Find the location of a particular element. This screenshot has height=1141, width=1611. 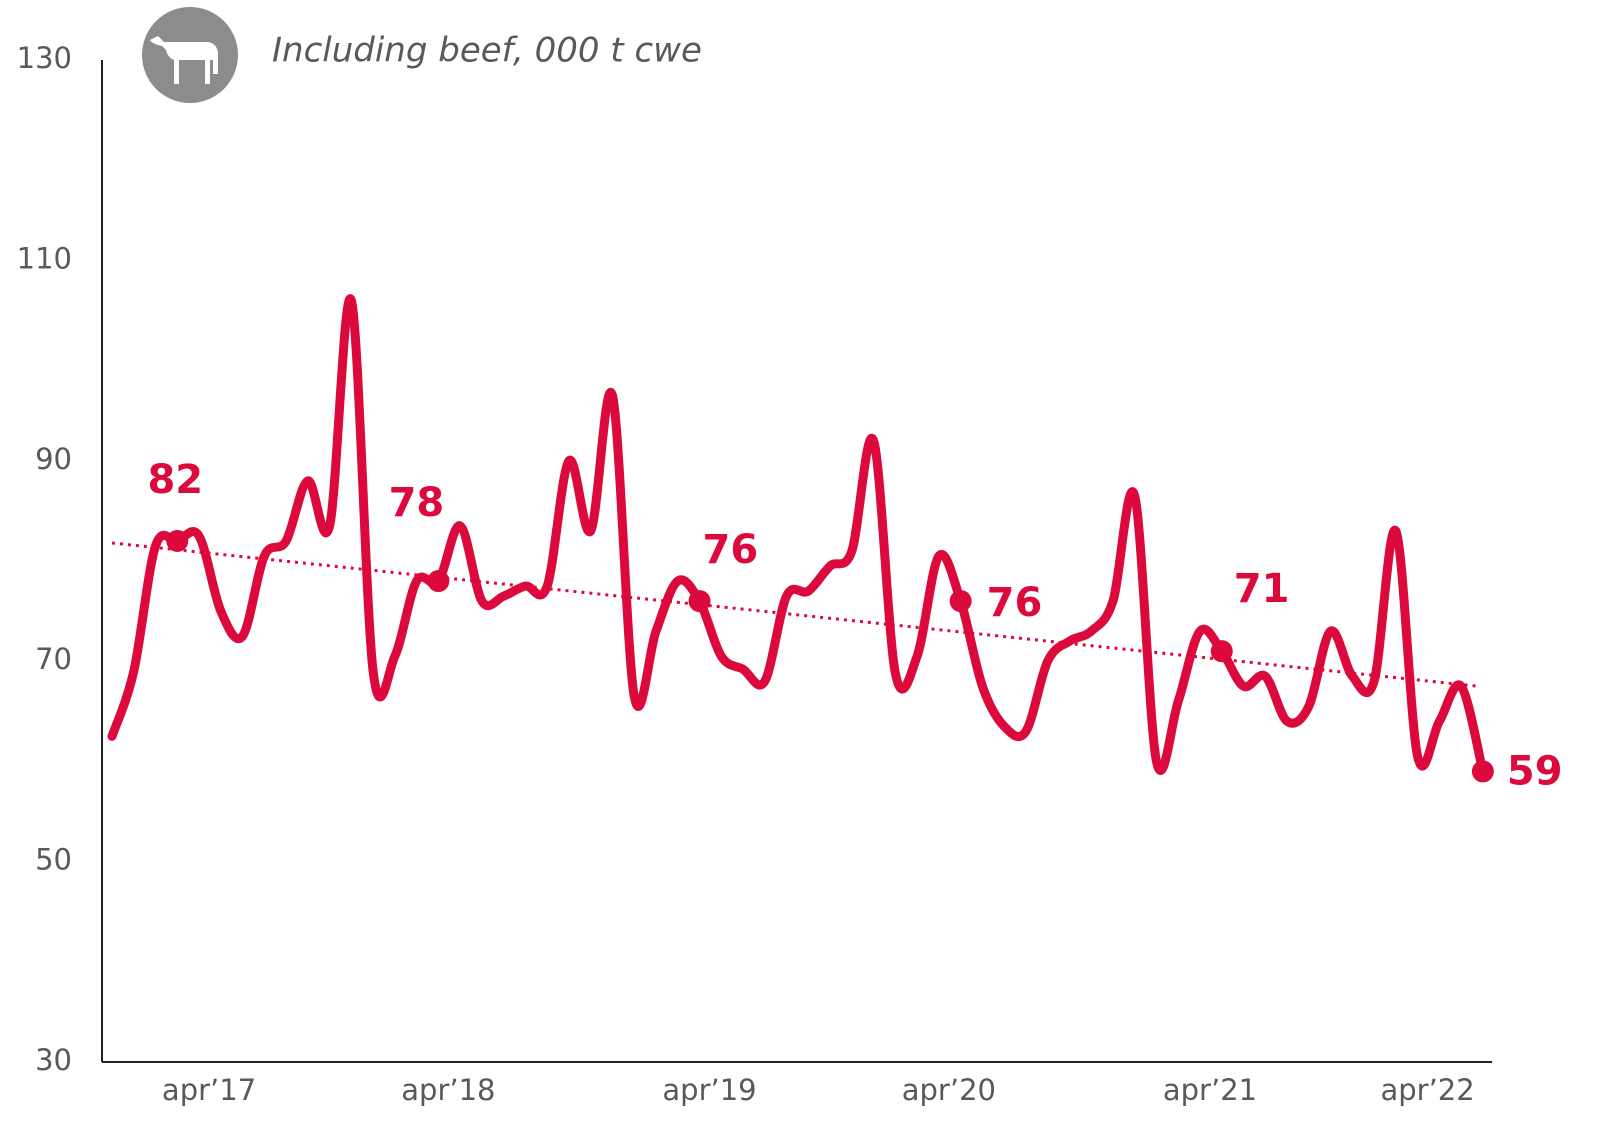

trend-line is located at coordinates (795, 614).